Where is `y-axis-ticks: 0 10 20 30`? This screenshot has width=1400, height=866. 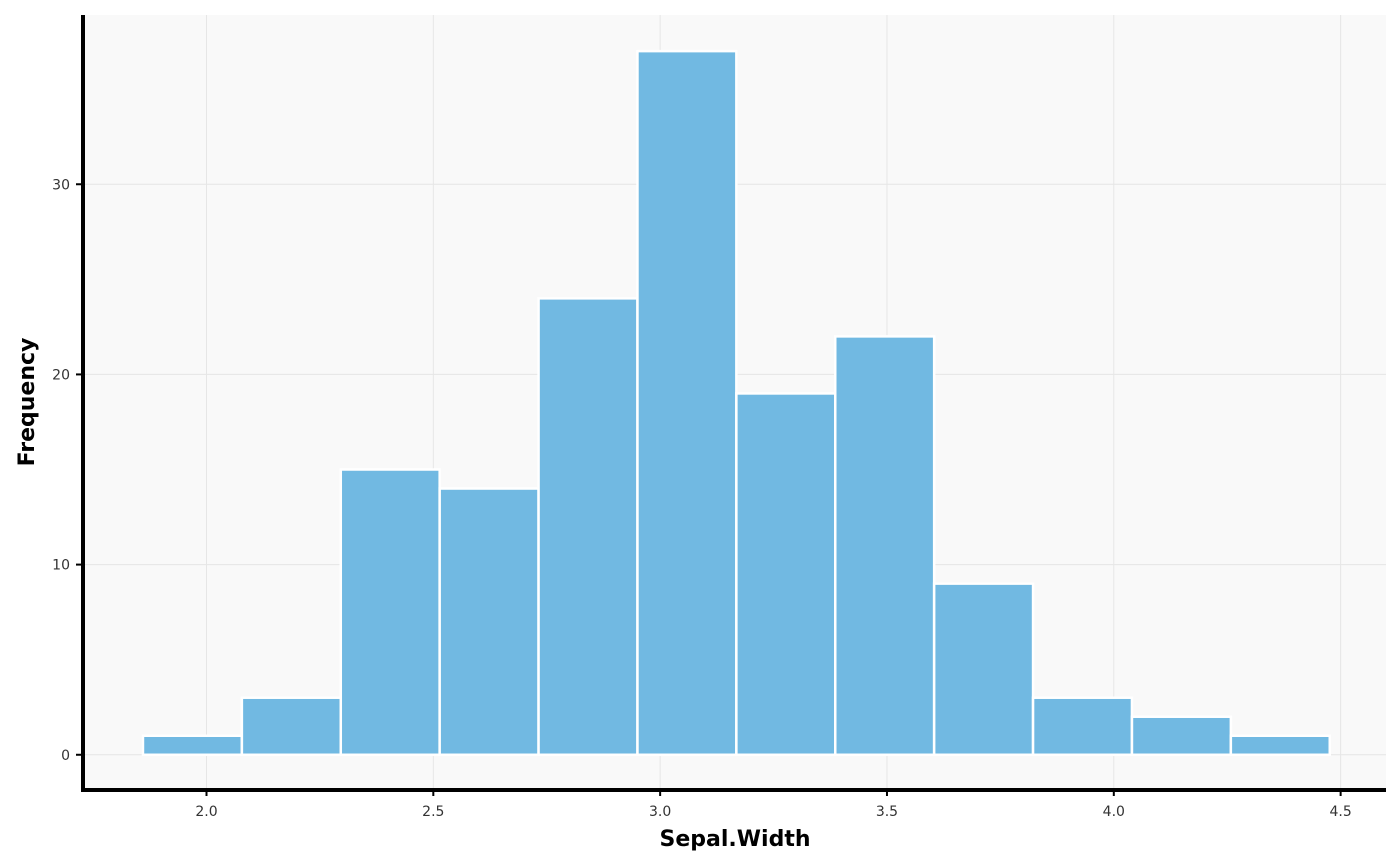
y-axis-ticks: 0 10 20 30 is located at coordinates (66, 470).